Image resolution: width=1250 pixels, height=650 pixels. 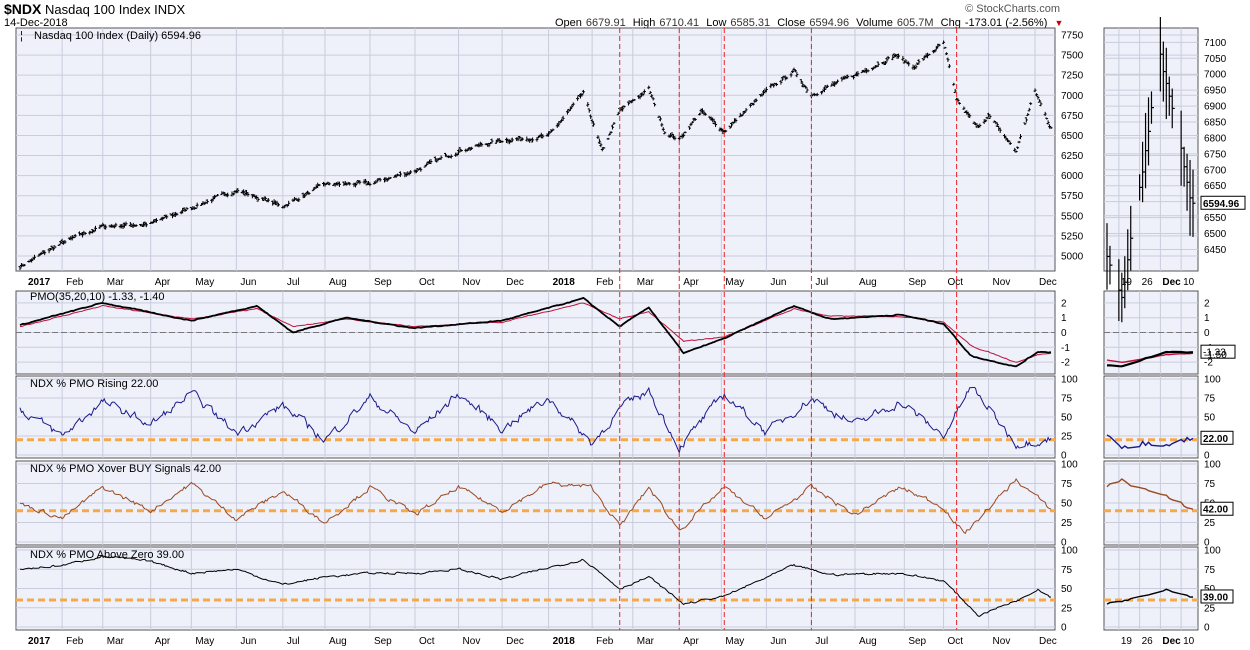 What do you see at coordinates (917, 641) in the screenshot?
I see `x-tick-label: Sep` at bounding box center [917, 641].